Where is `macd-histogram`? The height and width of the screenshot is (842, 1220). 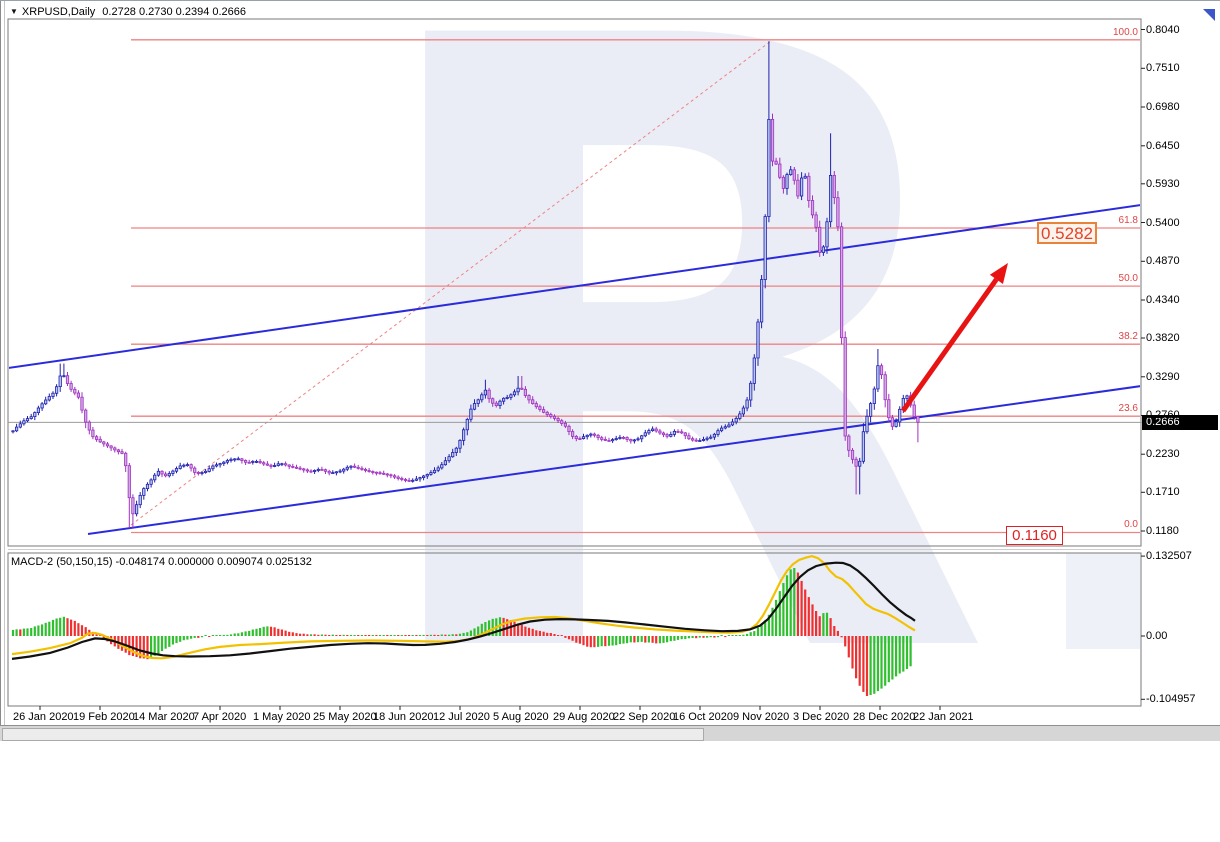 macd-histogram is located at coordinates (461, 632).